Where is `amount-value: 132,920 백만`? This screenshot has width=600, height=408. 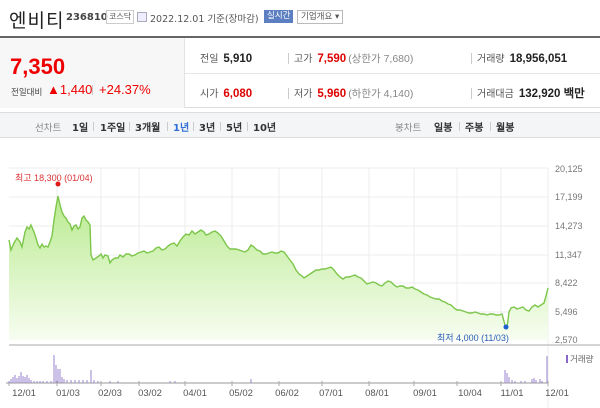
amount-value: 132,920 백만 is located at coordinates (551, 94).